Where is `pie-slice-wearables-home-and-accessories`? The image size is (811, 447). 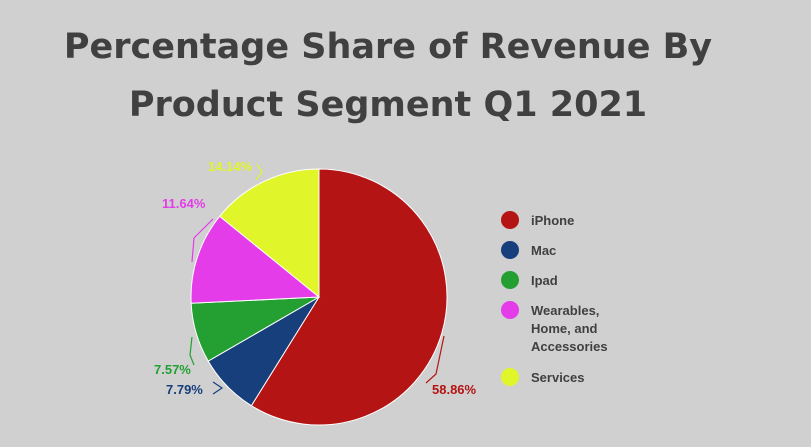
pie-slice-wearables-home-and-accessories is located at coordinates (255, 259).